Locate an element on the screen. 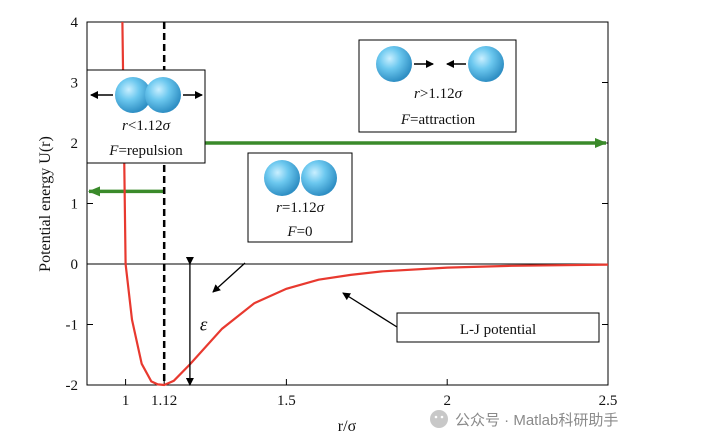 The width and height of the screenshot is (720, 446). wechat-icon is located at coordinates (439, 419).